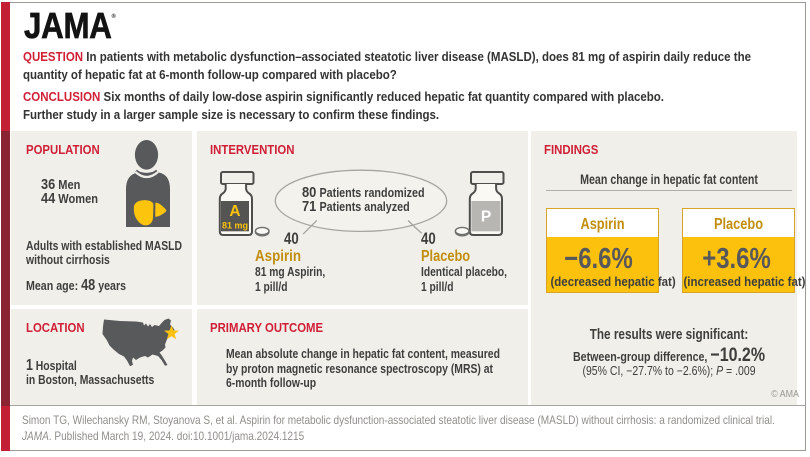  Describe the element at coordinates (486, 217) in the screenshot. I see `svg-text: P` at that location.